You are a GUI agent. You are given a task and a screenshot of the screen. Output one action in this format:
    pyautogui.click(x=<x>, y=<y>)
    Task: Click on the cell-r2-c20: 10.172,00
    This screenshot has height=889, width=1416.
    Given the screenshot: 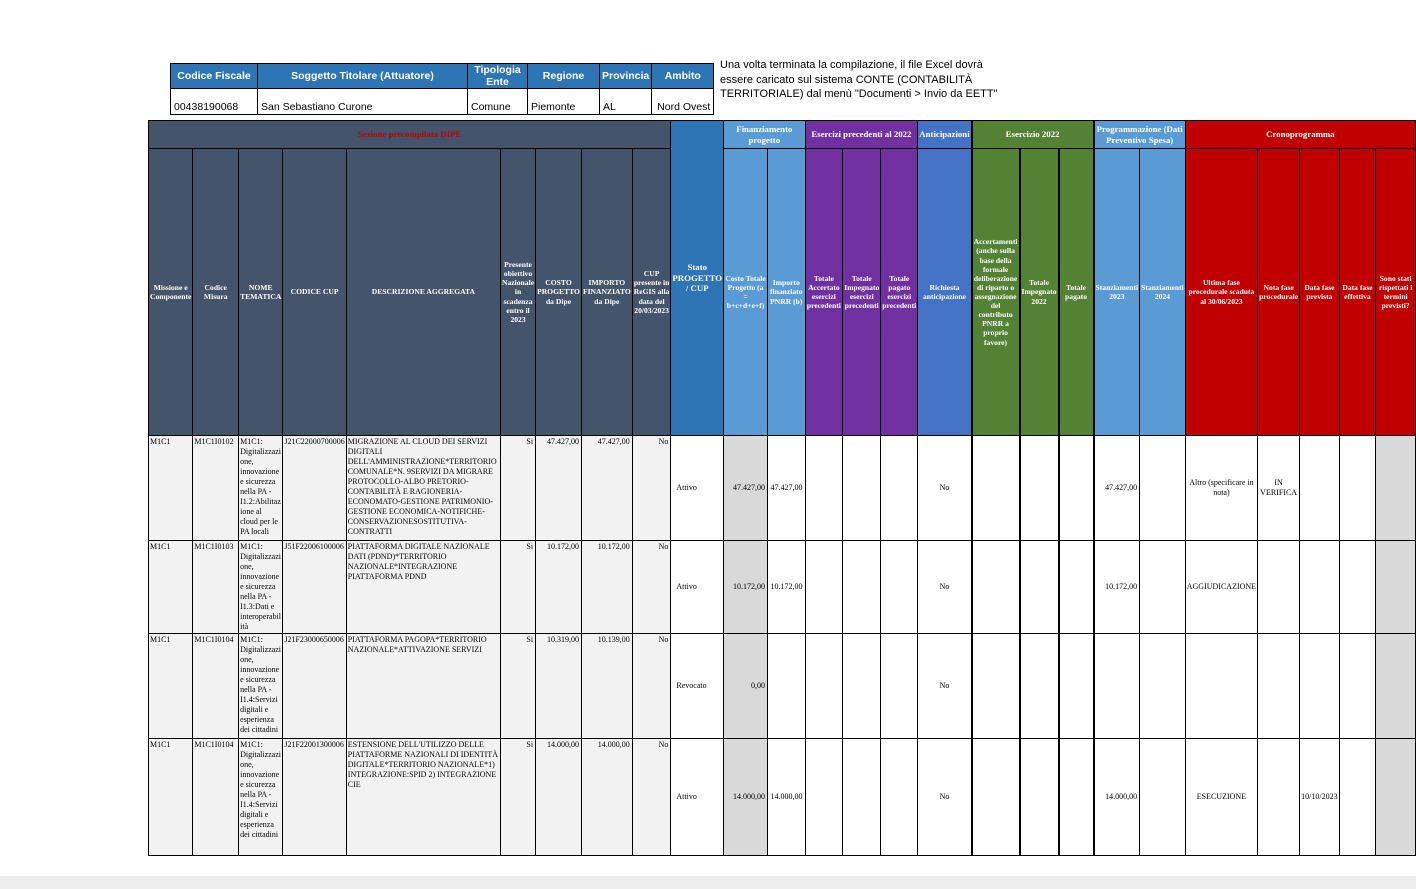 What is the action you would take?
    pyautogui.click(x=1117, y=587)
    